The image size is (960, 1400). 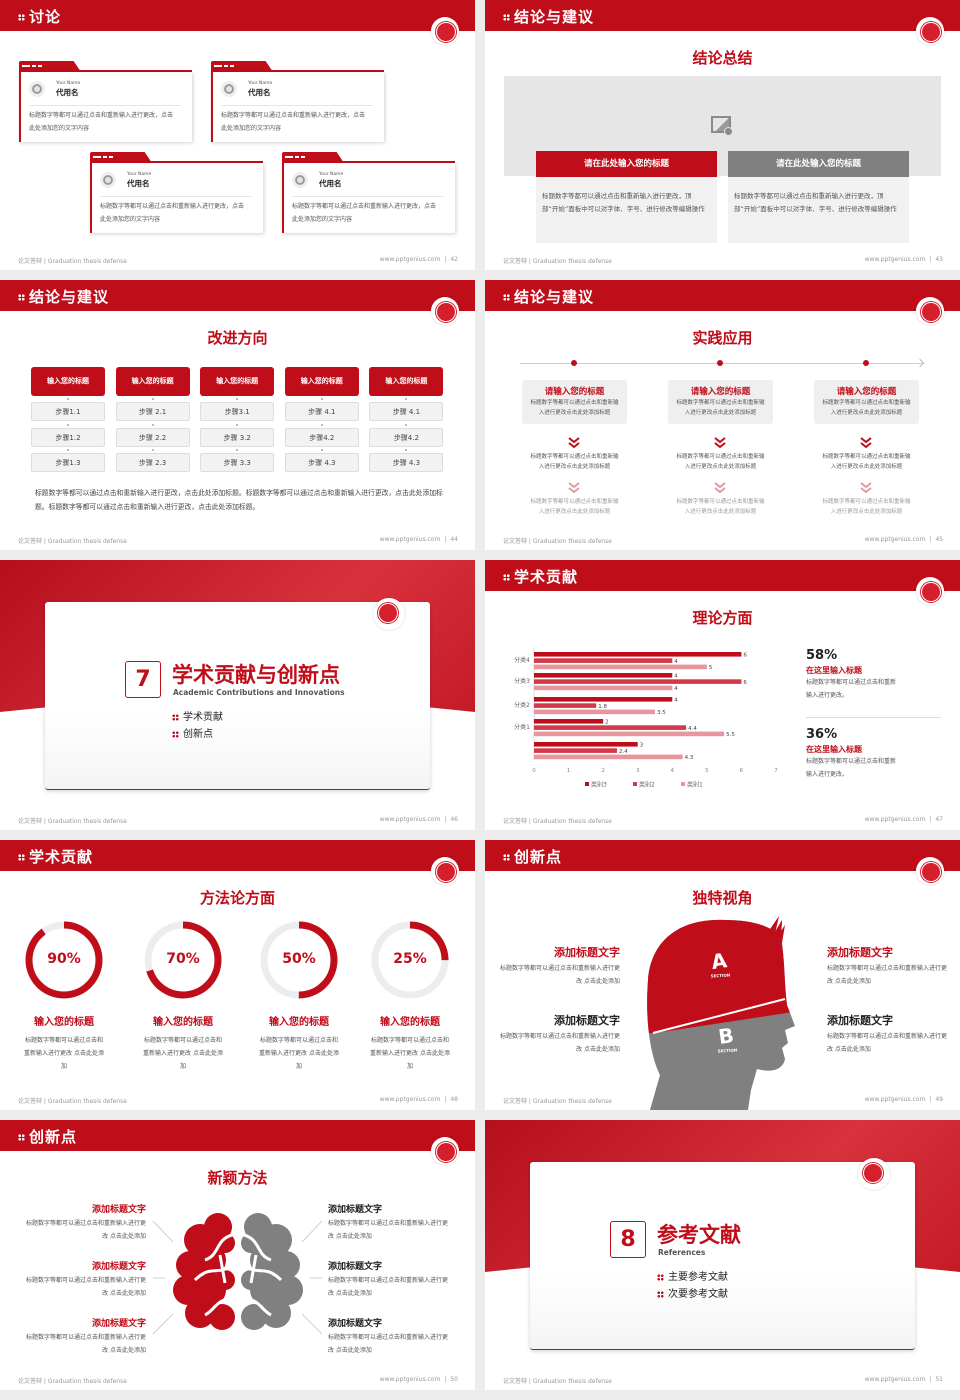 I want to click on ring-svg, so click(x=299, y=960).